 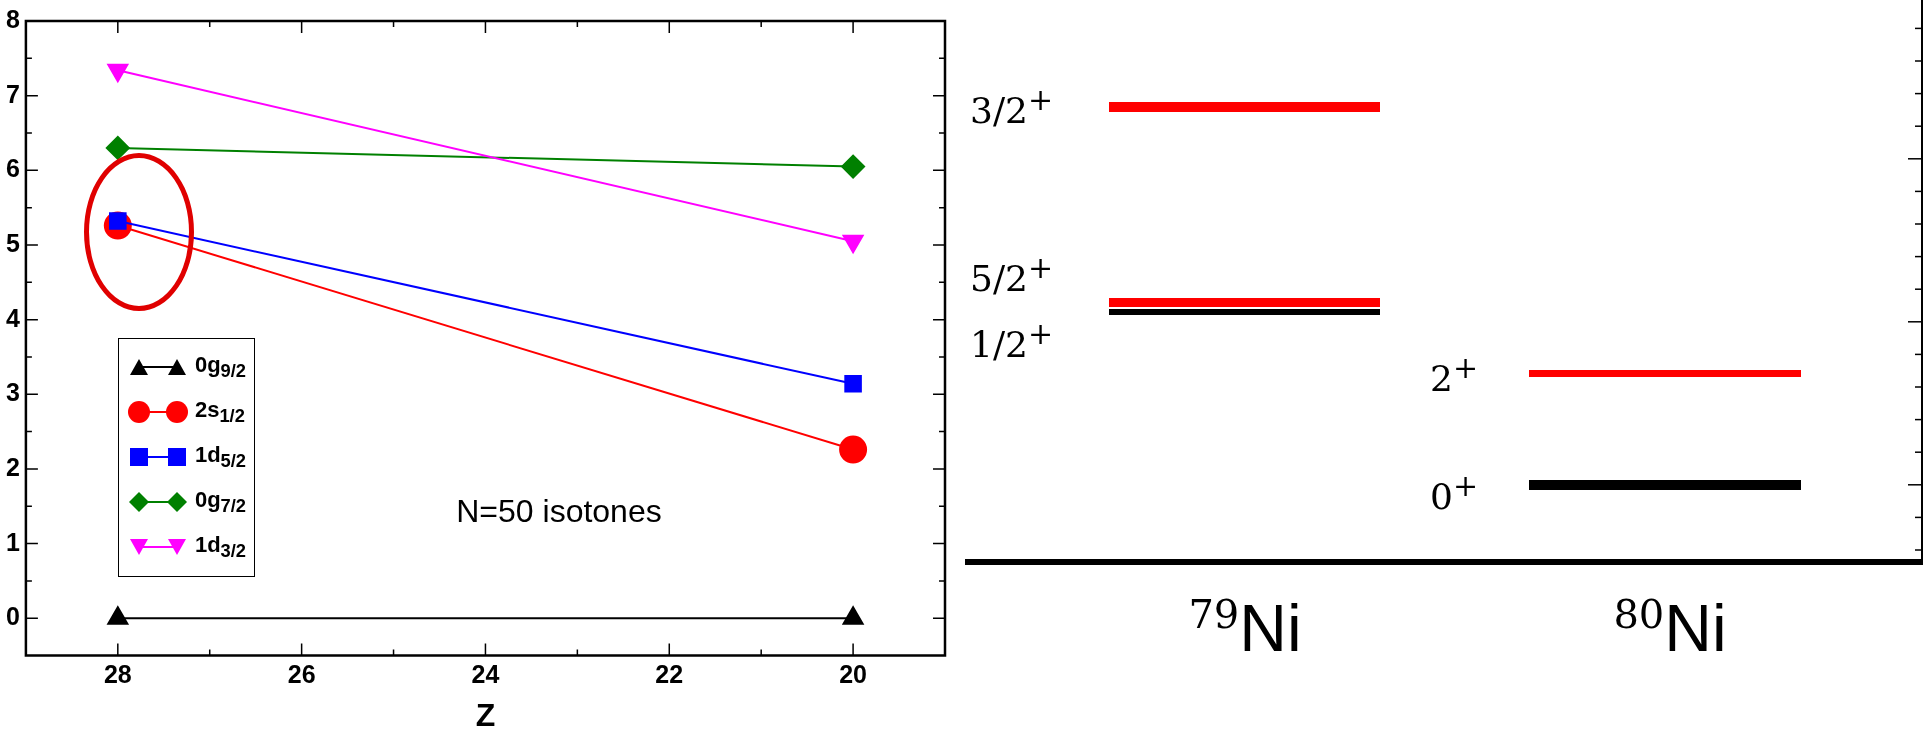 What do you see at coordinates (13, 18) in the screenshot?
I see `y-tick-label: 8` at bounding box center [13, 18].